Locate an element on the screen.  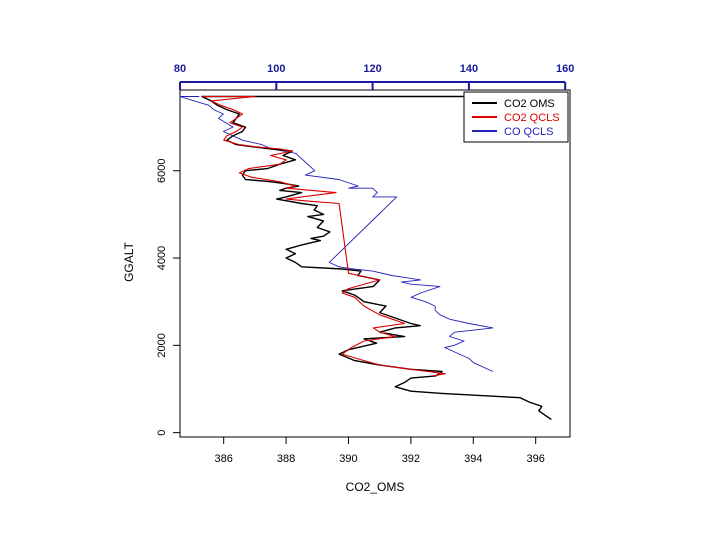
y-axis-title: GGALT is located at coordinates (129, 261).